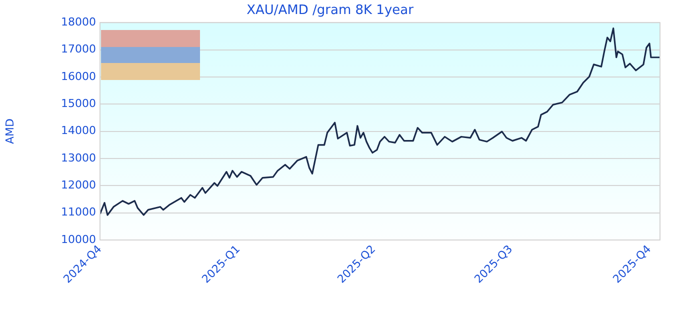  I want to click on y-tick-label: 18000, so click(78, 21).